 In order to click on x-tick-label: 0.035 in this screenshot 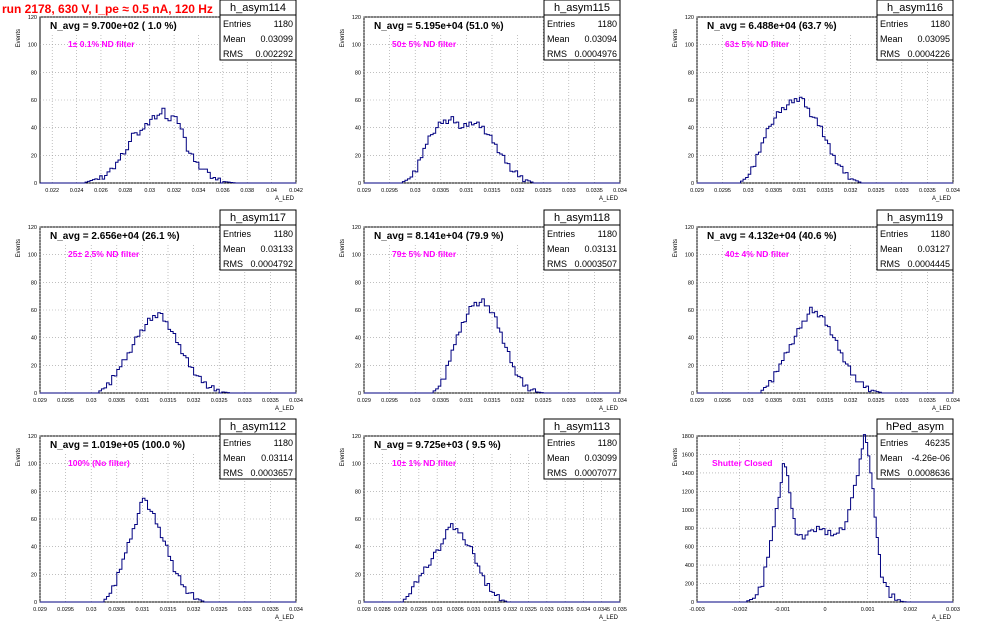, I will do `click(620, 610)`.